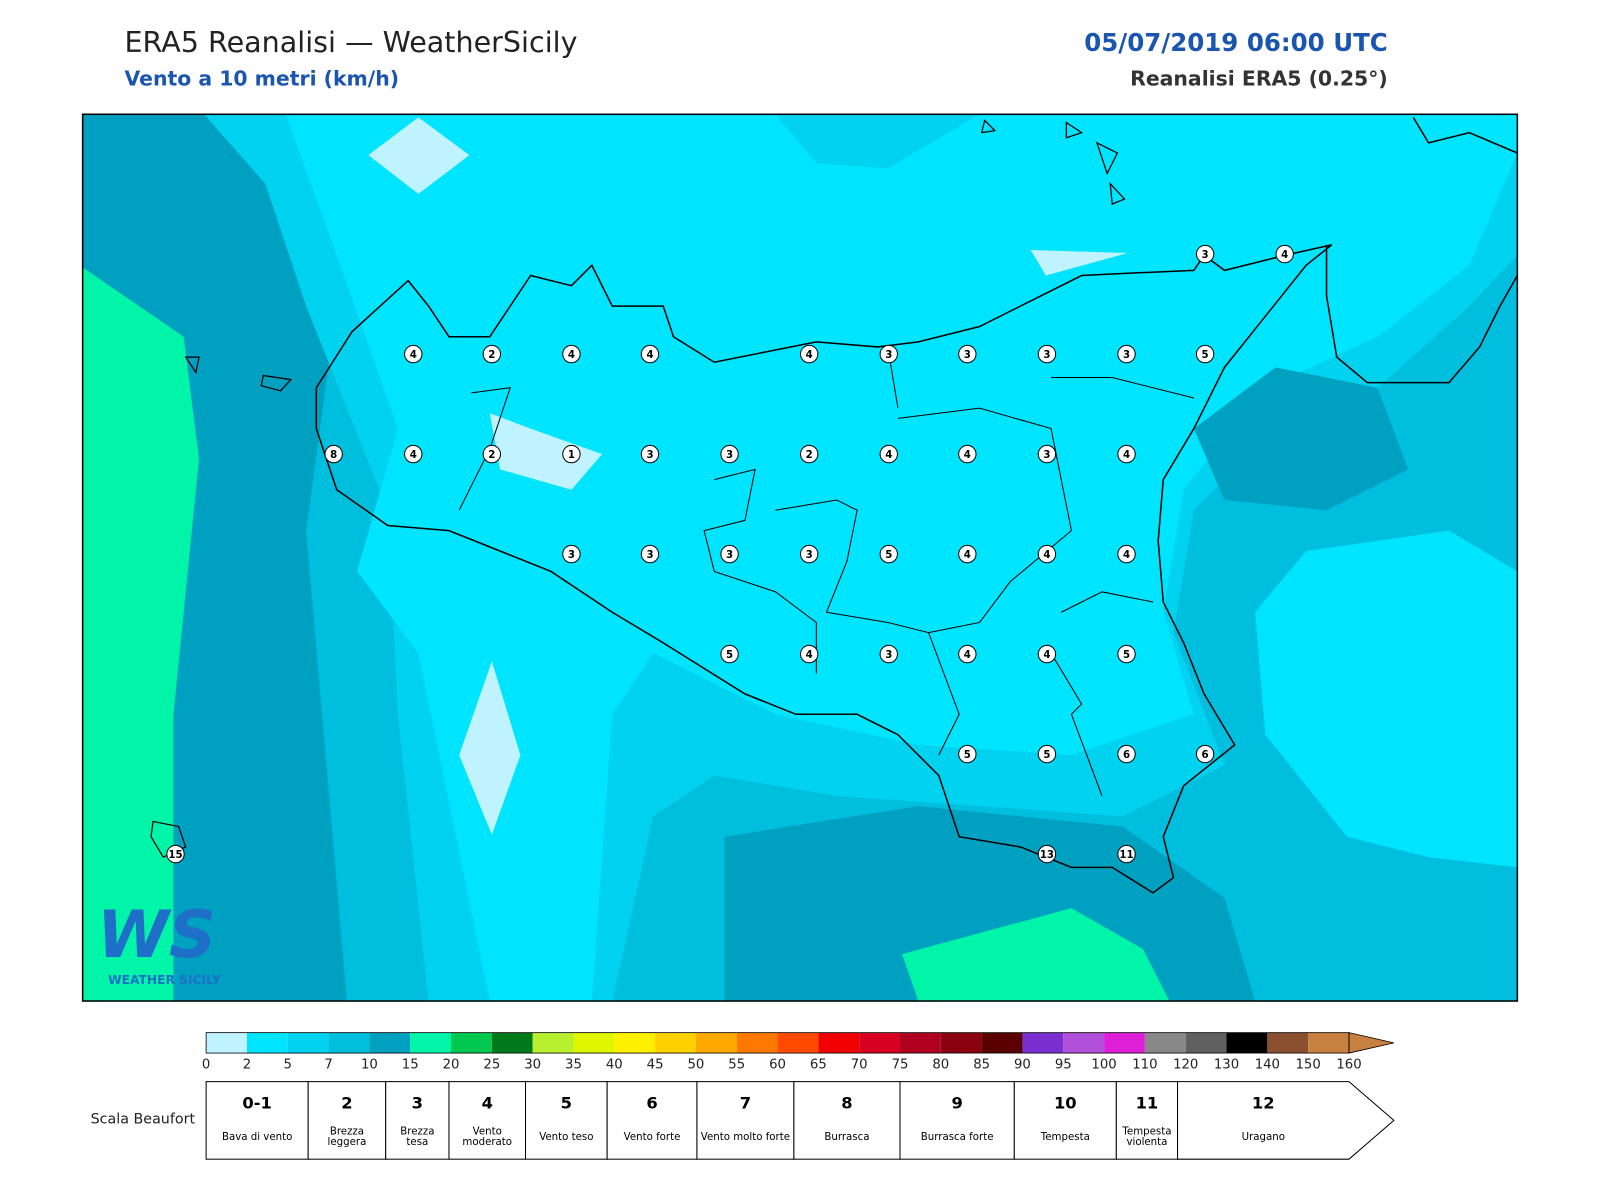  I want to click on beaufort-desc-box: Uragano, so click(1263, 1137).